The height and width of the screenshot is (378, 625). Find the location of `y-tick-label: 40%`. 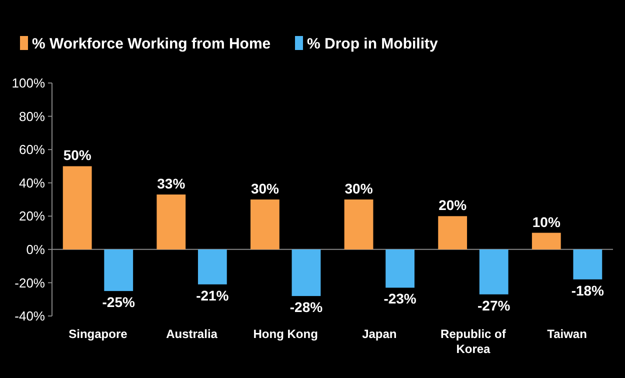

y-tick-label: 40% is located at coordinates (32, 182).